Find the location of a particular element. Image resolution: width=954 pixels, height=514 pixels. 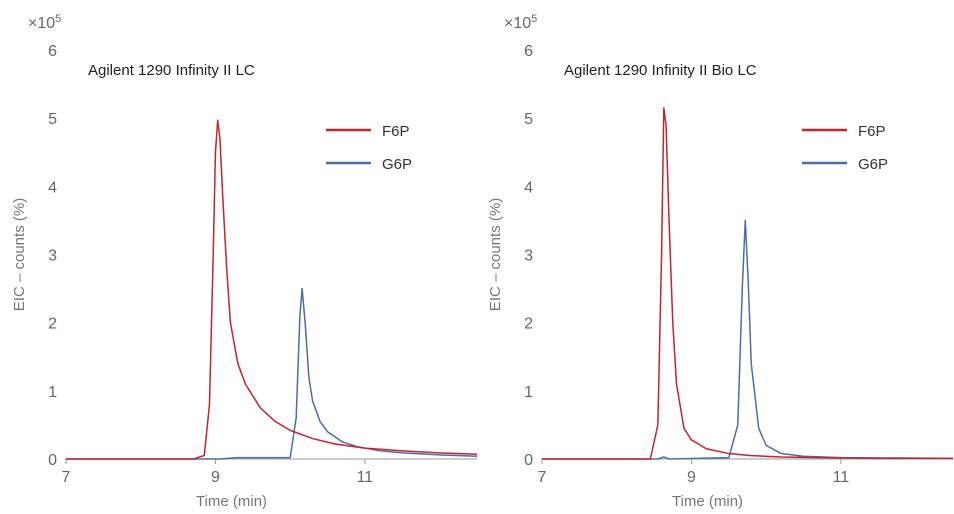

chart-title: Agilent 1290 Infinity II Bio LC is located at coordinates (660, 70).